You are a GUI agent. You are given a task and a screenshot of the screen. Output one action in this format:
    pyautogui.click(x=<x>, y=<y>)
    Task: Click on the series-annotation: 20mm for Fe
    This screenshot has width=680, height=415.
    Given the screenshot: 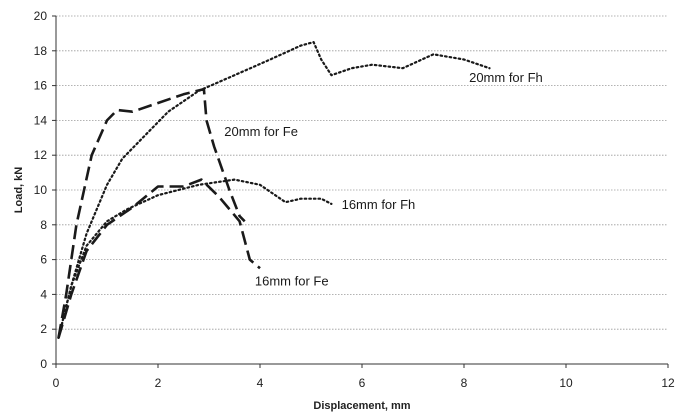 What is the action you would take?
    pyautogui.click(x=261, y=131)
    